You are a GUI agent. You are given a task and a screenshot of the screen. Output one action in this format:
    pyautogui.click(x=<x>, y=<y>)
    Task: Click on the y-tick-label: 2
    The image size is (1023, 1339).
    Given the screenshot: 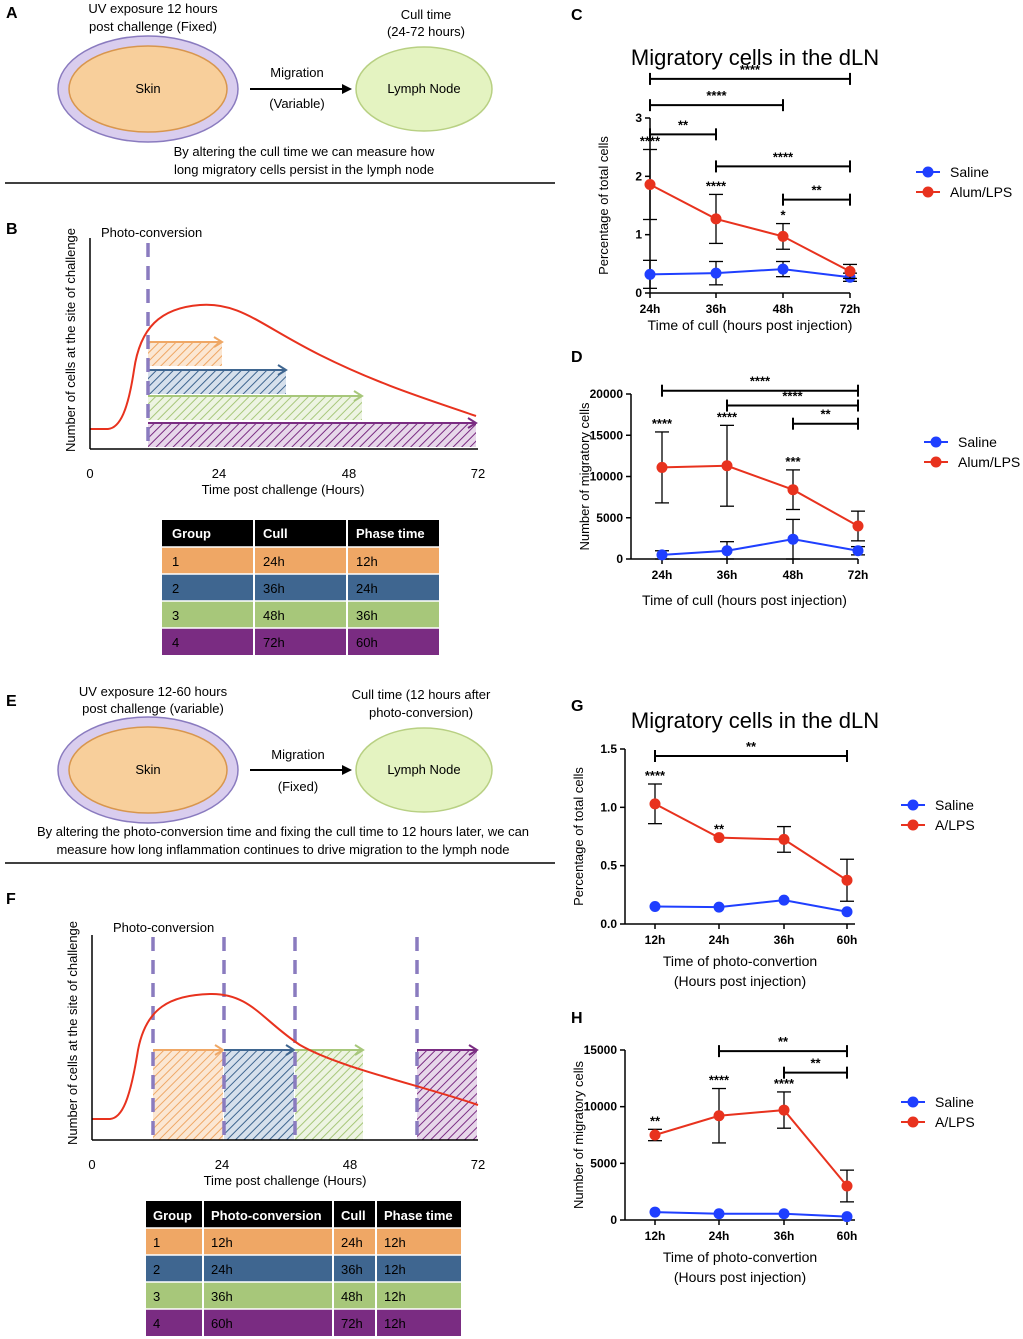 What is the action you would take?
    pyautogui.click(x=638, y=176)
    